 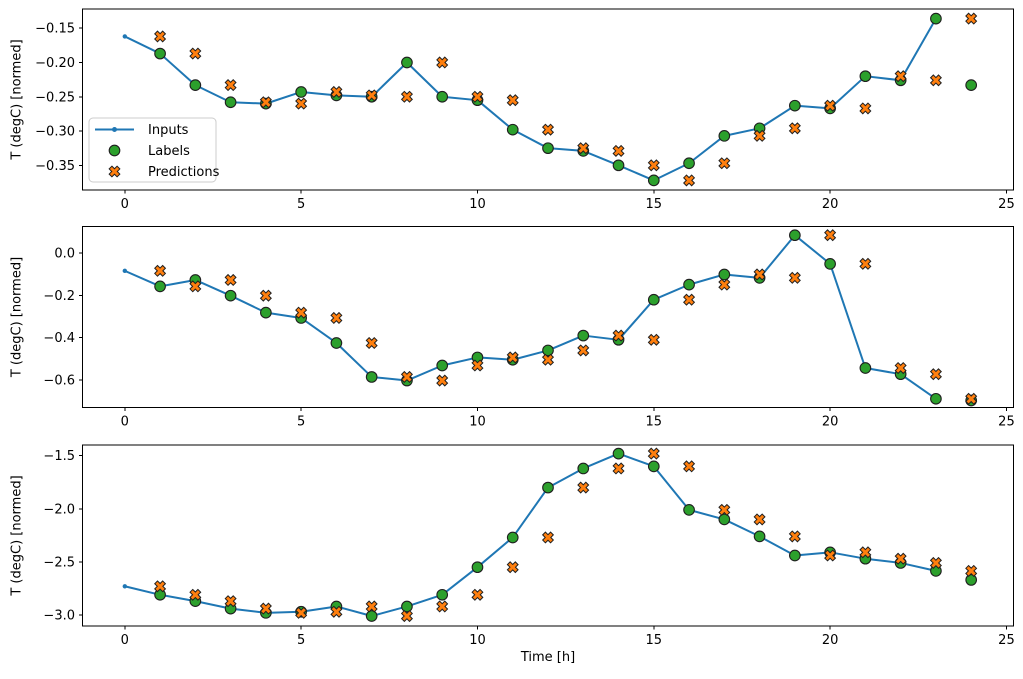 What do you see at coordinates (55, 166) in the screenshot?
I see `y-tick-label: −0.35` at bounding box center [55, 166].